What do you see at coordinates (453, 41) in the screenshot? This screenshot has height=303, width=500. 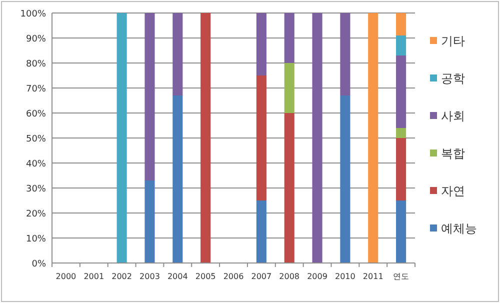 I see `legend-label: 기타` at bounding box center [453, 41].